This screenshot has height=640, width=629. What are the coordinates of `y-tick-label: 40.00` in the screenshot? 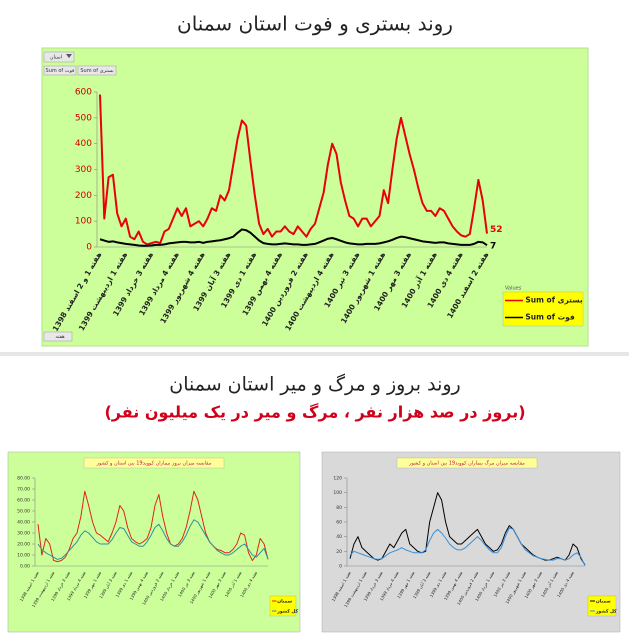 It's located at (23, 523).